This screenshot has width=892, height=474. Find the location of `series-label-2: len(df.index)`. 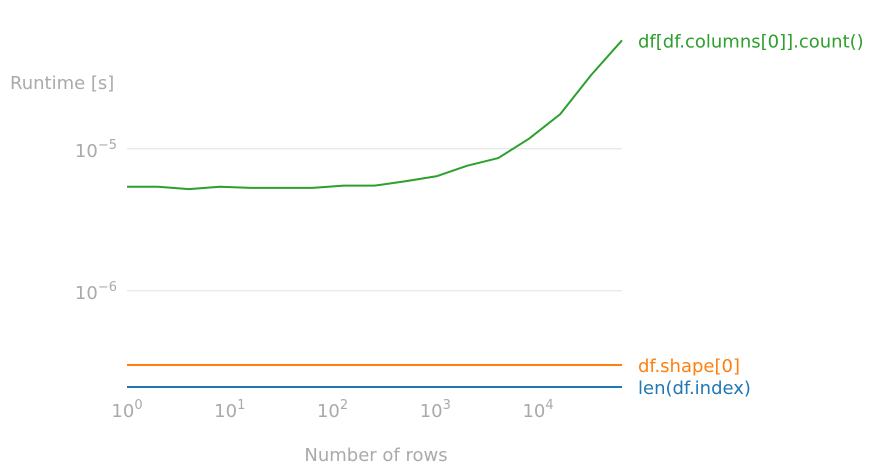

series-label-2: len(df.index) is located at coordinates (694, 388).